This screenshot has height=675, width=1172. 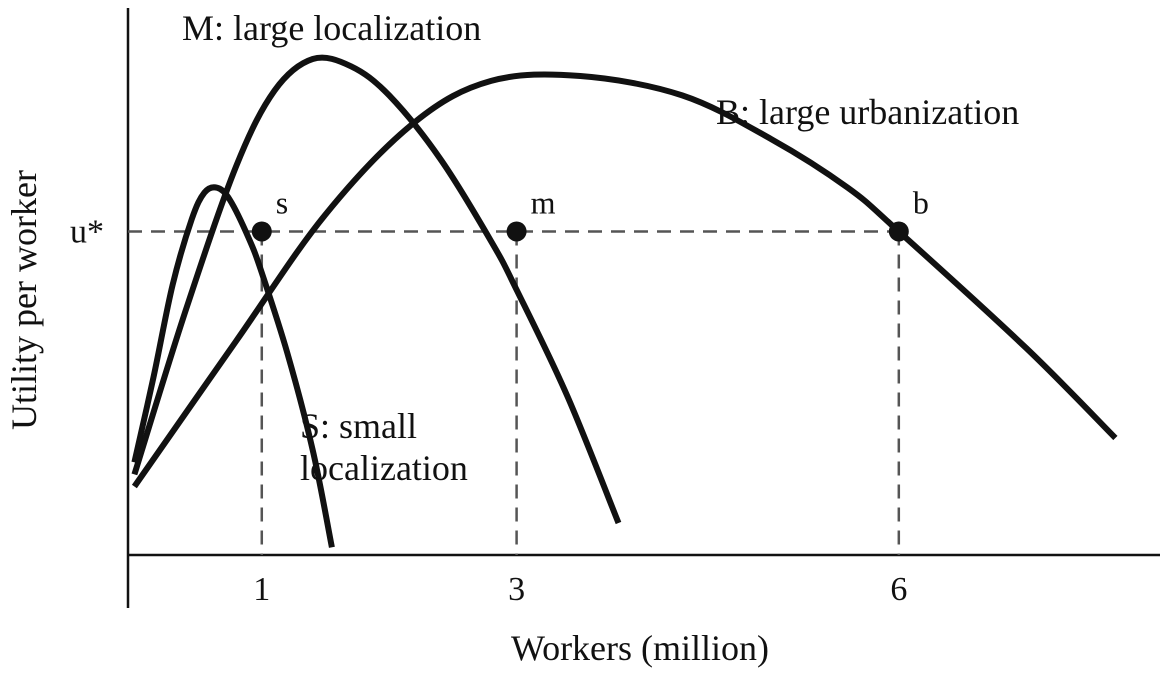 What do you see at coordinates (580, 231) in the screenshot?
I see `equilibrium-points` at bounding box center [580, 231].